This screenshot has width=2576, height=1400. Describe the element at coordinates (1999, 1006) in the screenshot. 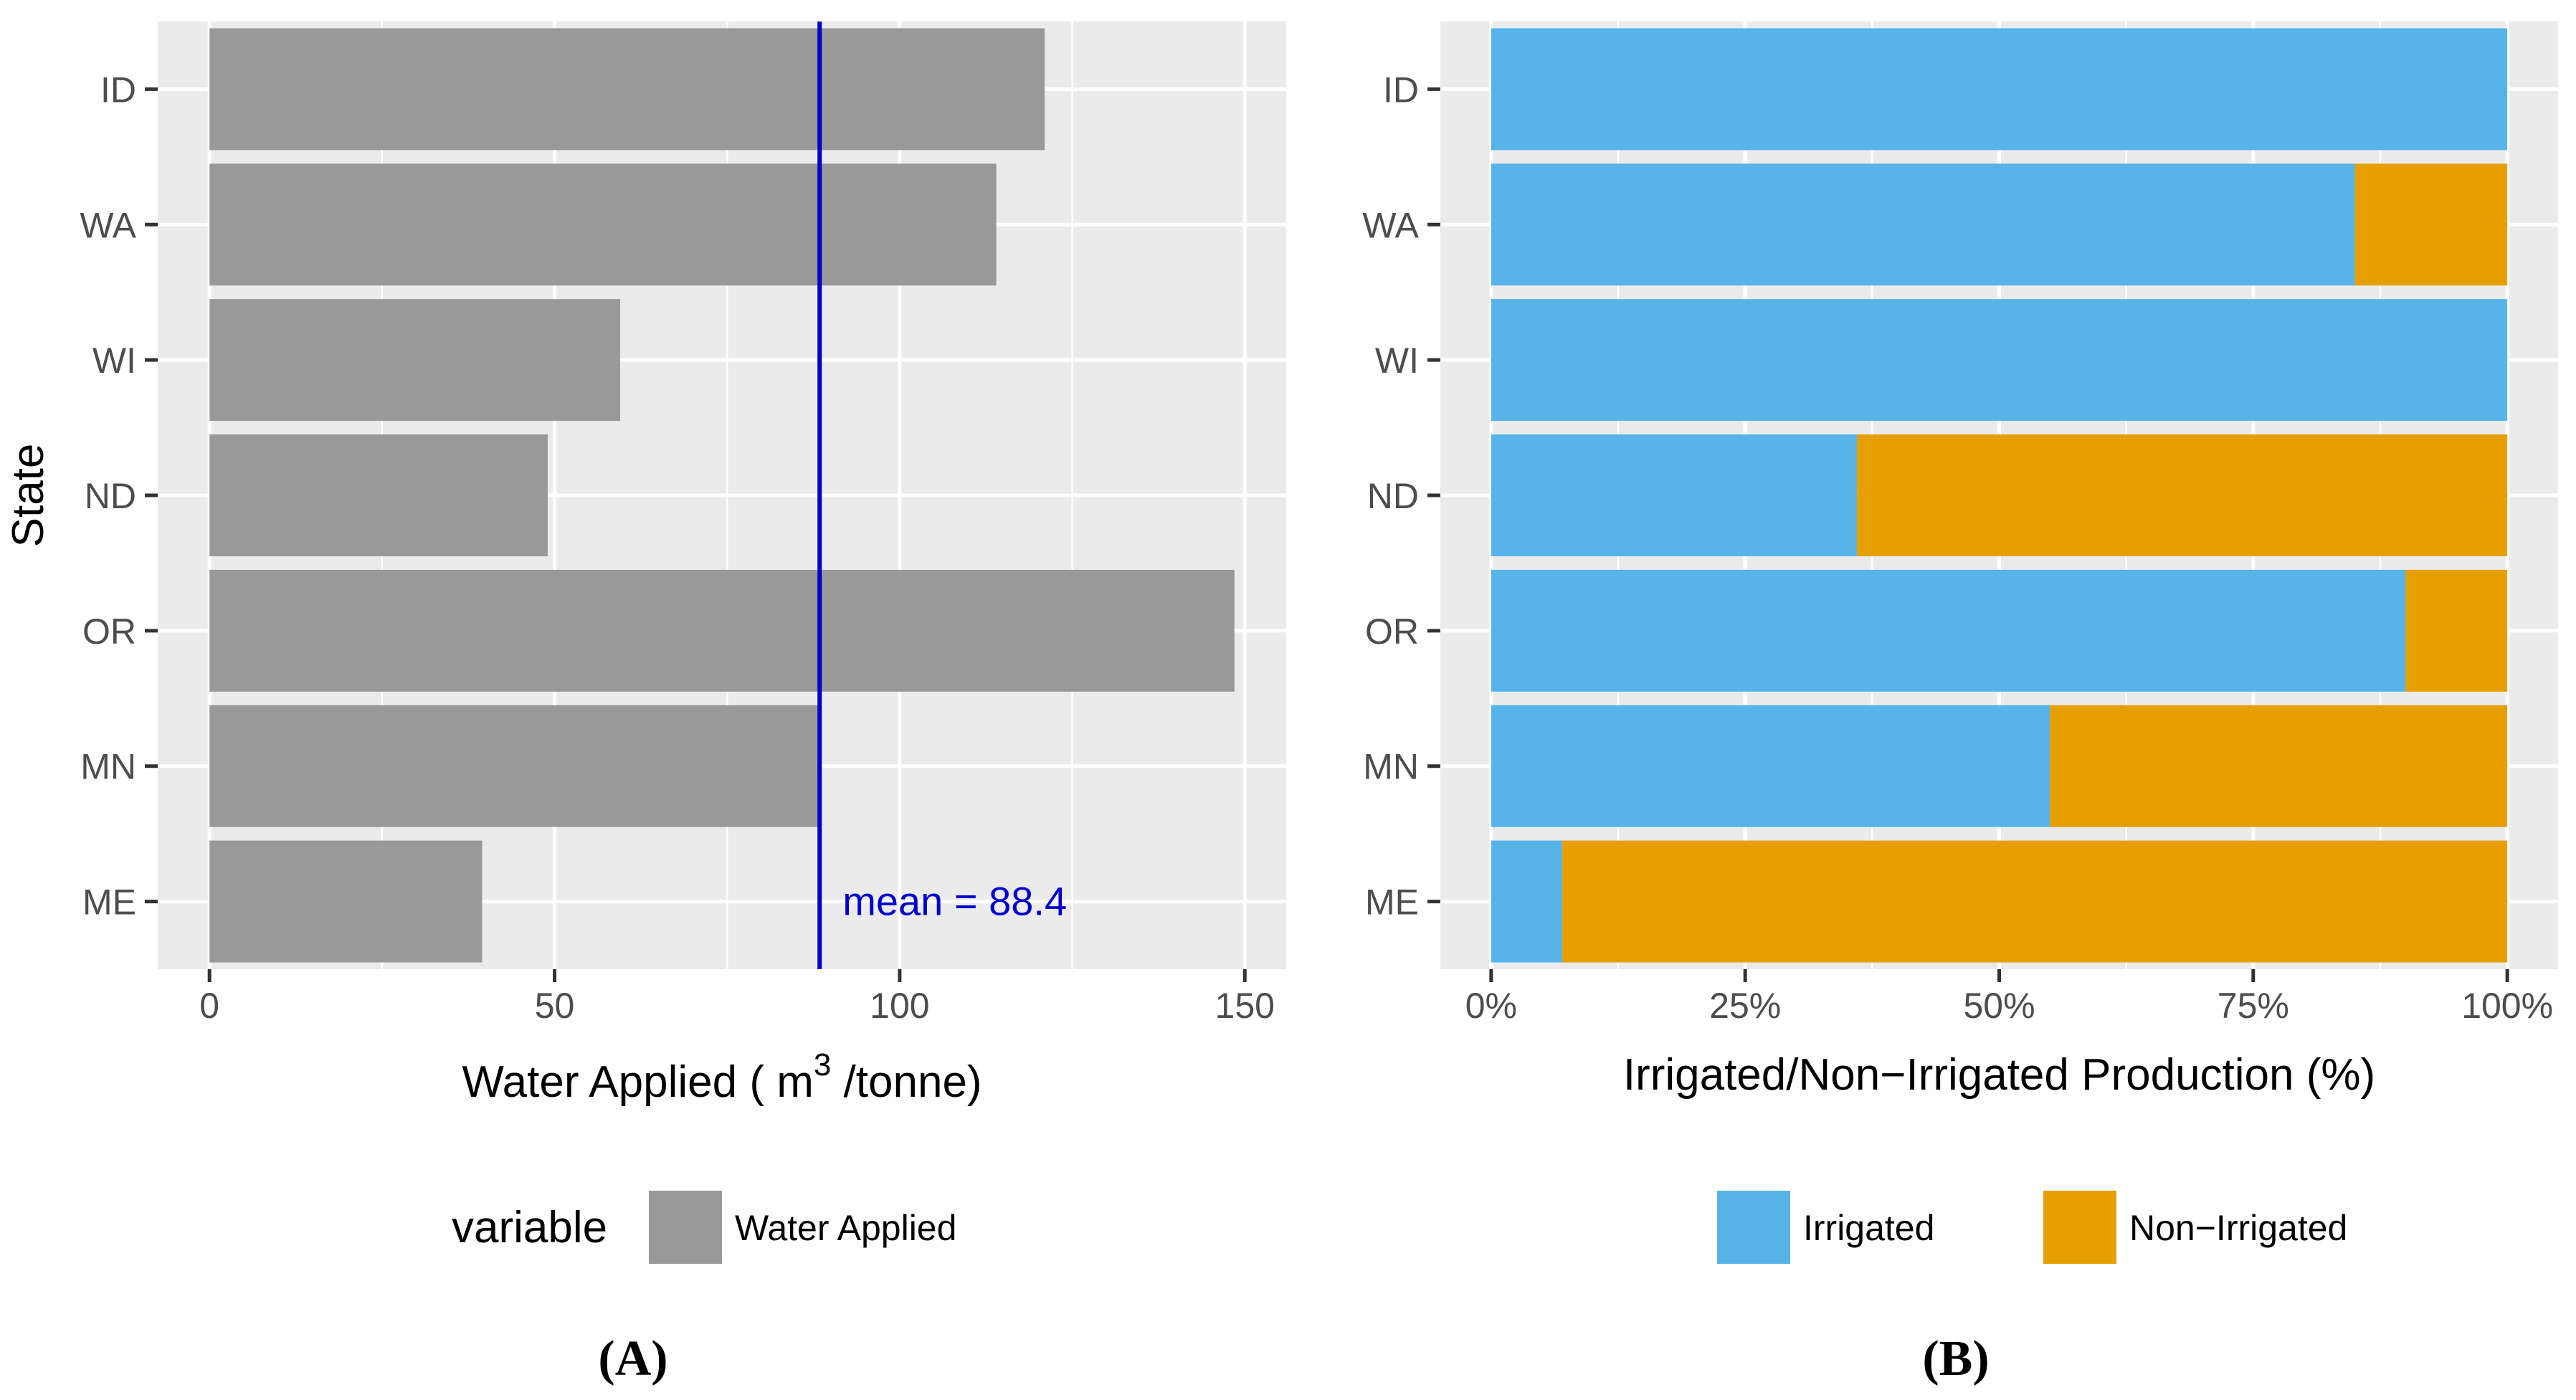

I see `x-tick-label: 50%` at that location.